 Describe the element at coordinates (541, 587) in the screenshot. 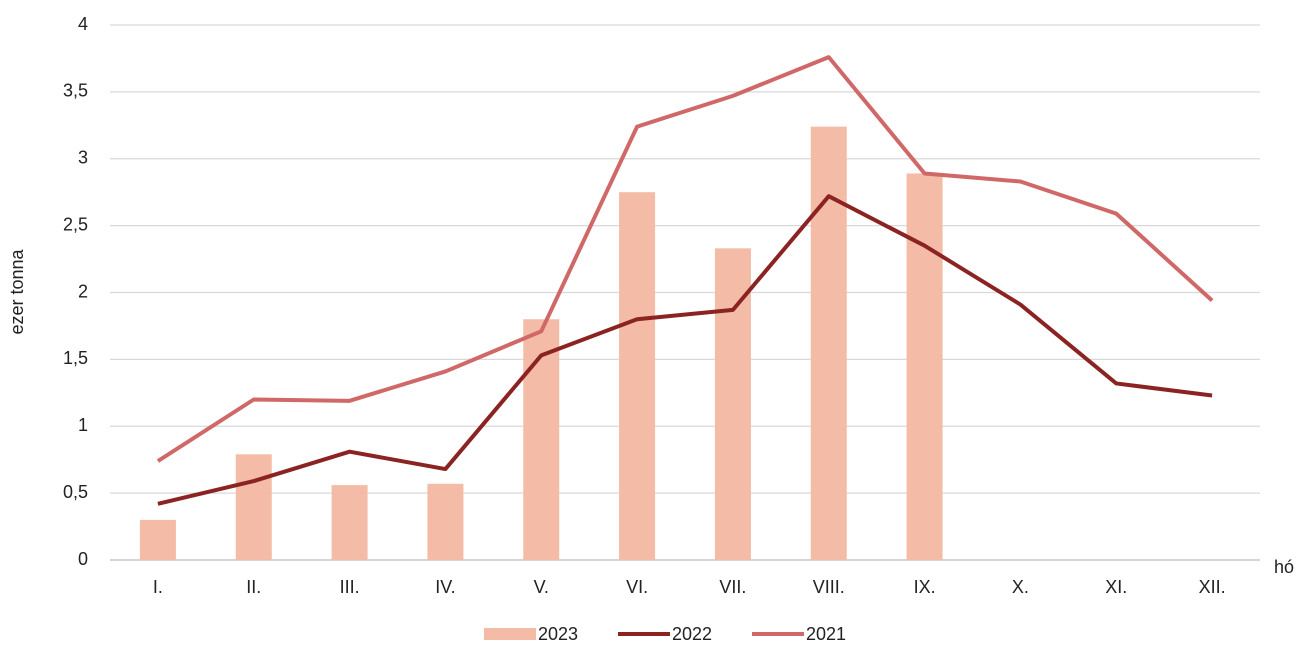

I see `x-tick-label: V.` at that location.